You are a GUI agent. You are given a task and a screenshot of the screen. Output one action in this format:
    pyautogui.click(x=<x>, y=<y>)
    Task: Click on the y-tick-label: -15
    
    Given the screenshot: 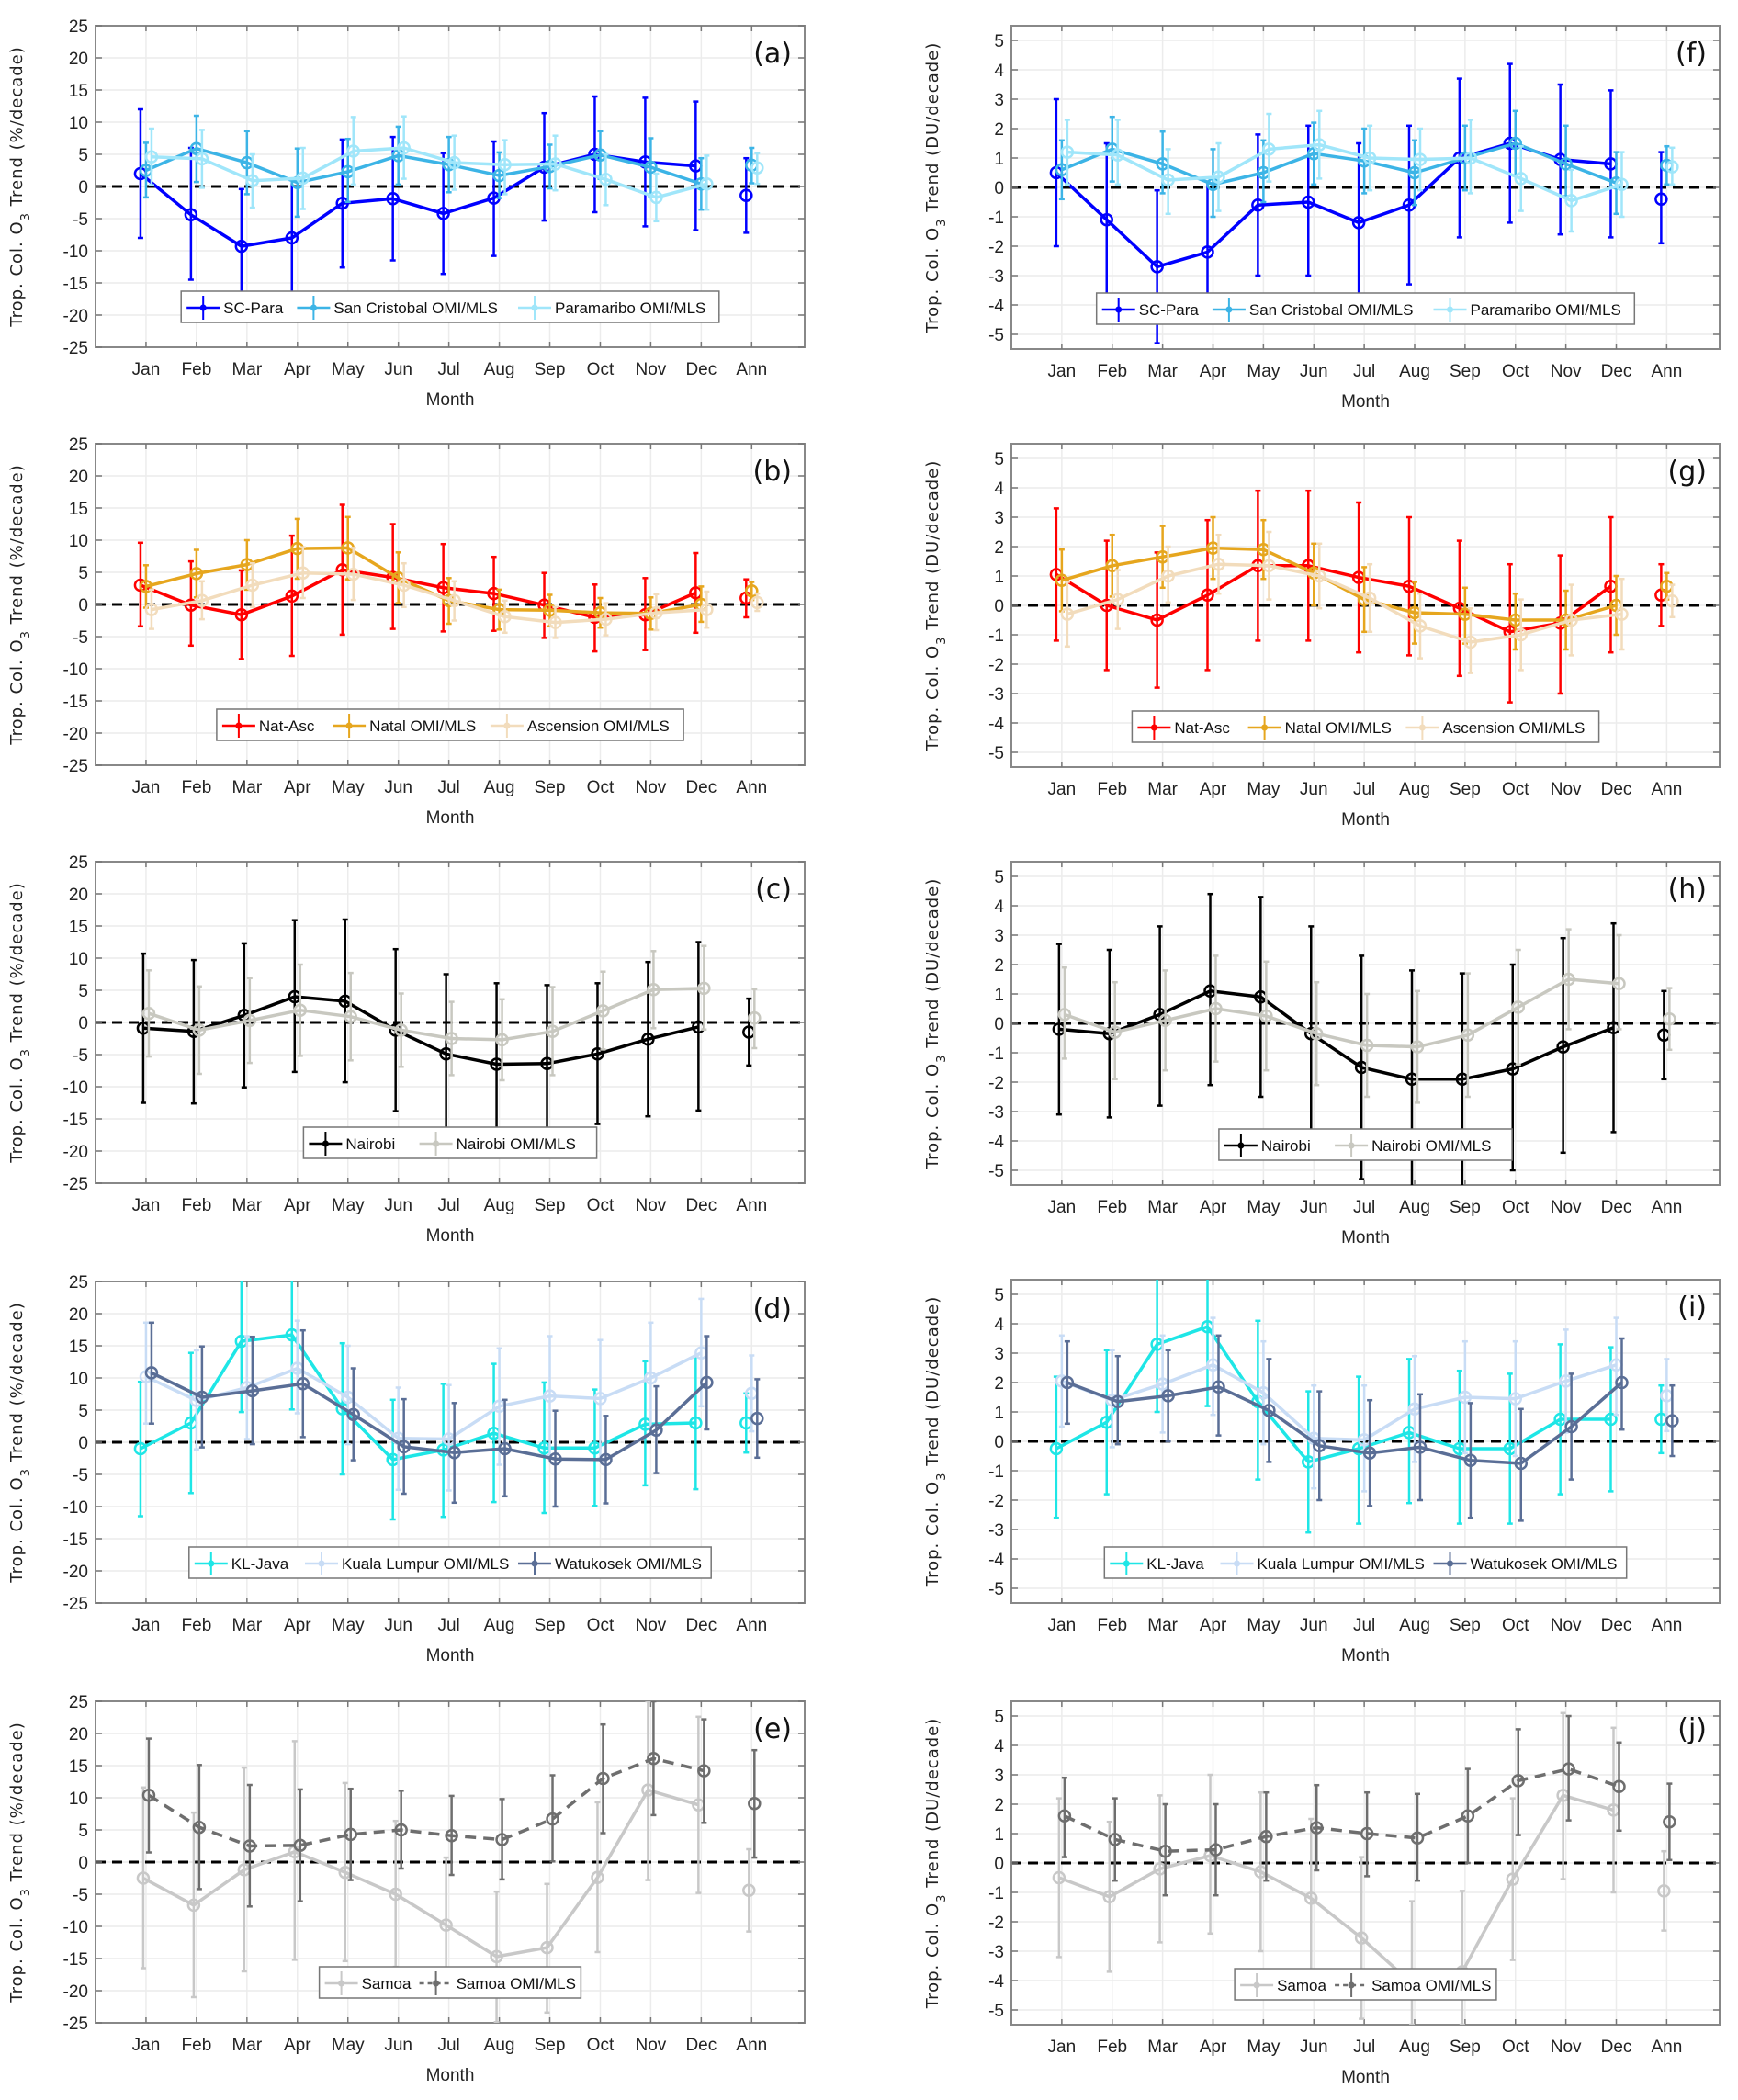 What is the action you would take?
    pyautogui.click(x=75, y=1540)
    